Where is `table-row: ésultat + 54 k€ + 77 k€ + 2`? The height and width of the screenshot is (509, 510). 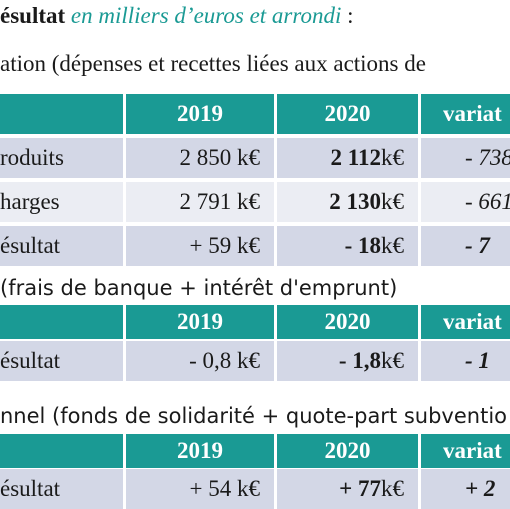
table-row: ésultat + 54 k€ + 77 k€ + 2 is located at coordinates (255, 489).